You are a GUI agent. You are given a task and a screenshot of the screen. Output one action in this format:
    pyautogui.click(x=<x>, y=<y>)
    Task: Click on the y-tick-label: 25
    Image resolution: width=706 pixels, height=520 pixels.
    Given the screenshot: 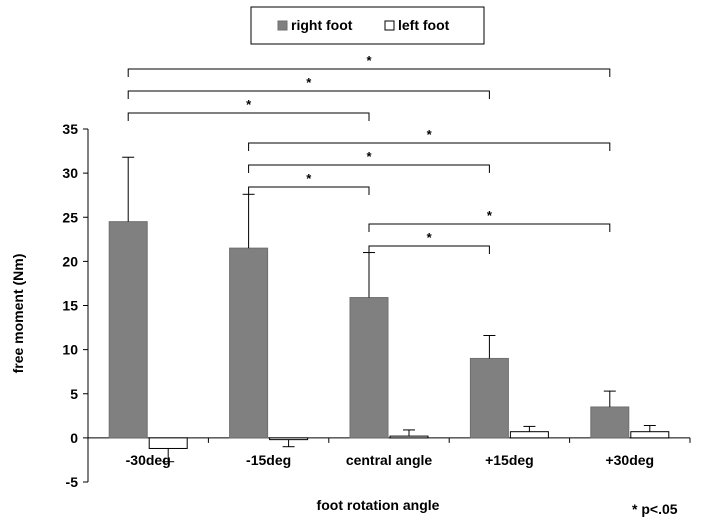 What is the action you would take?
    pyautogui.click(x=70, y=217)
    